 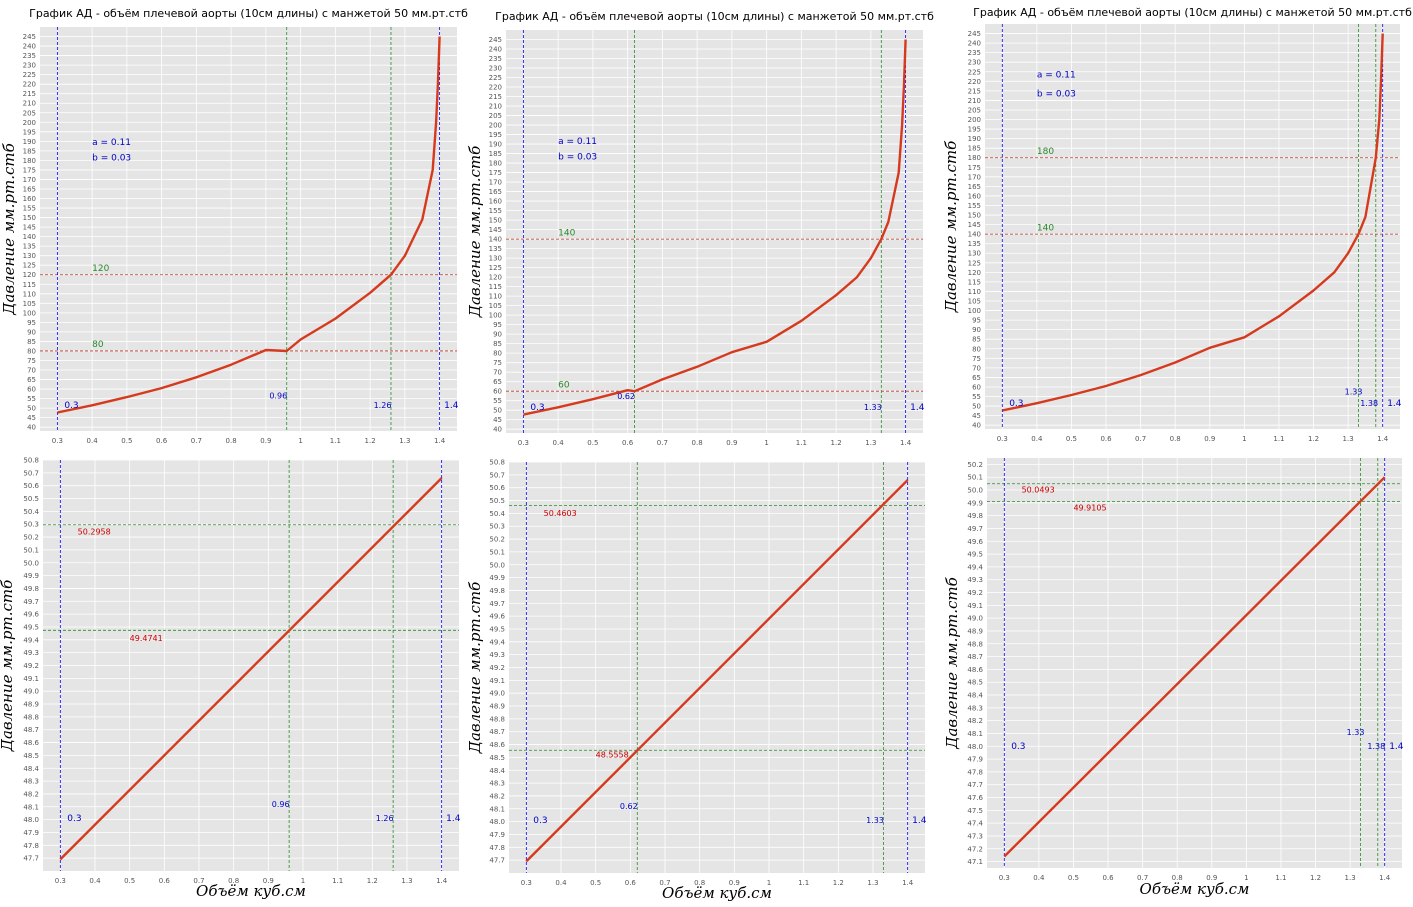 What do you see at coordinates (29, 123) in the screenshot?
I see `y-tick-label: 200` at bounding box center [29, 123].